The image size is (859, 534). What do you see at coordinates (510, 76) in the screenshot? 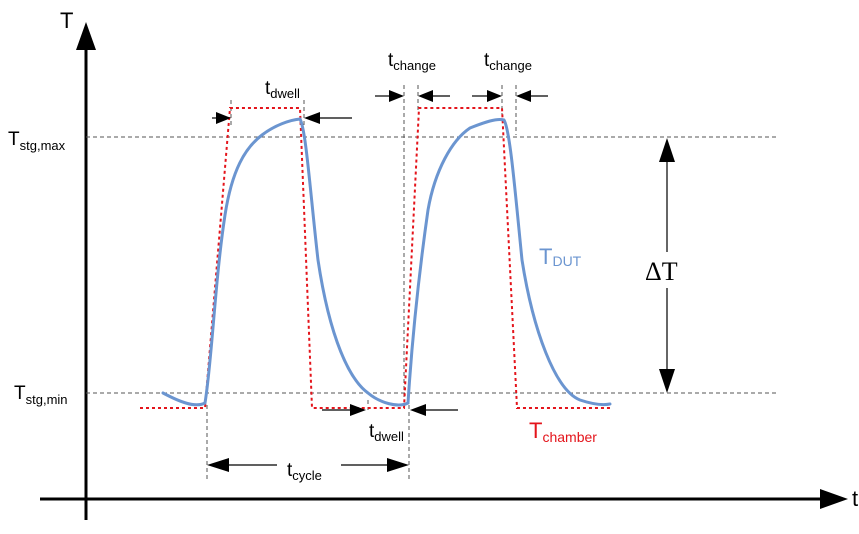
I see `t-change-2-annotation: tchange` at bounding box center [510, 76].